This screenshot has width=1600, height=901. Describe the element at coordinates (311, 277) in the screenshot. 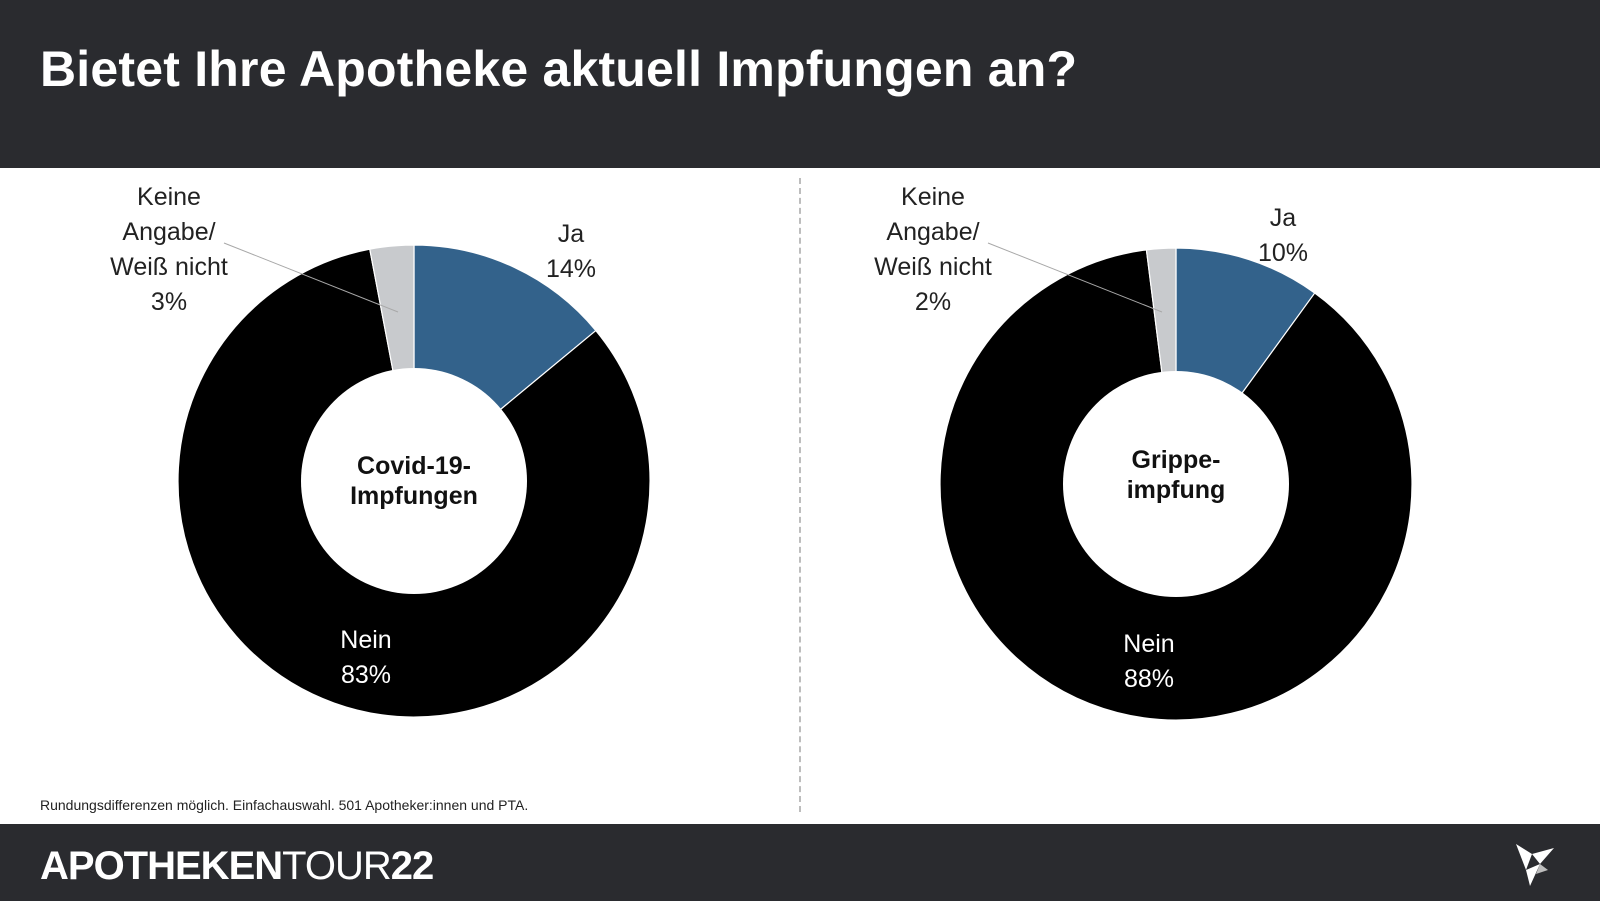

I see `chart-1-leader-line` at that location.